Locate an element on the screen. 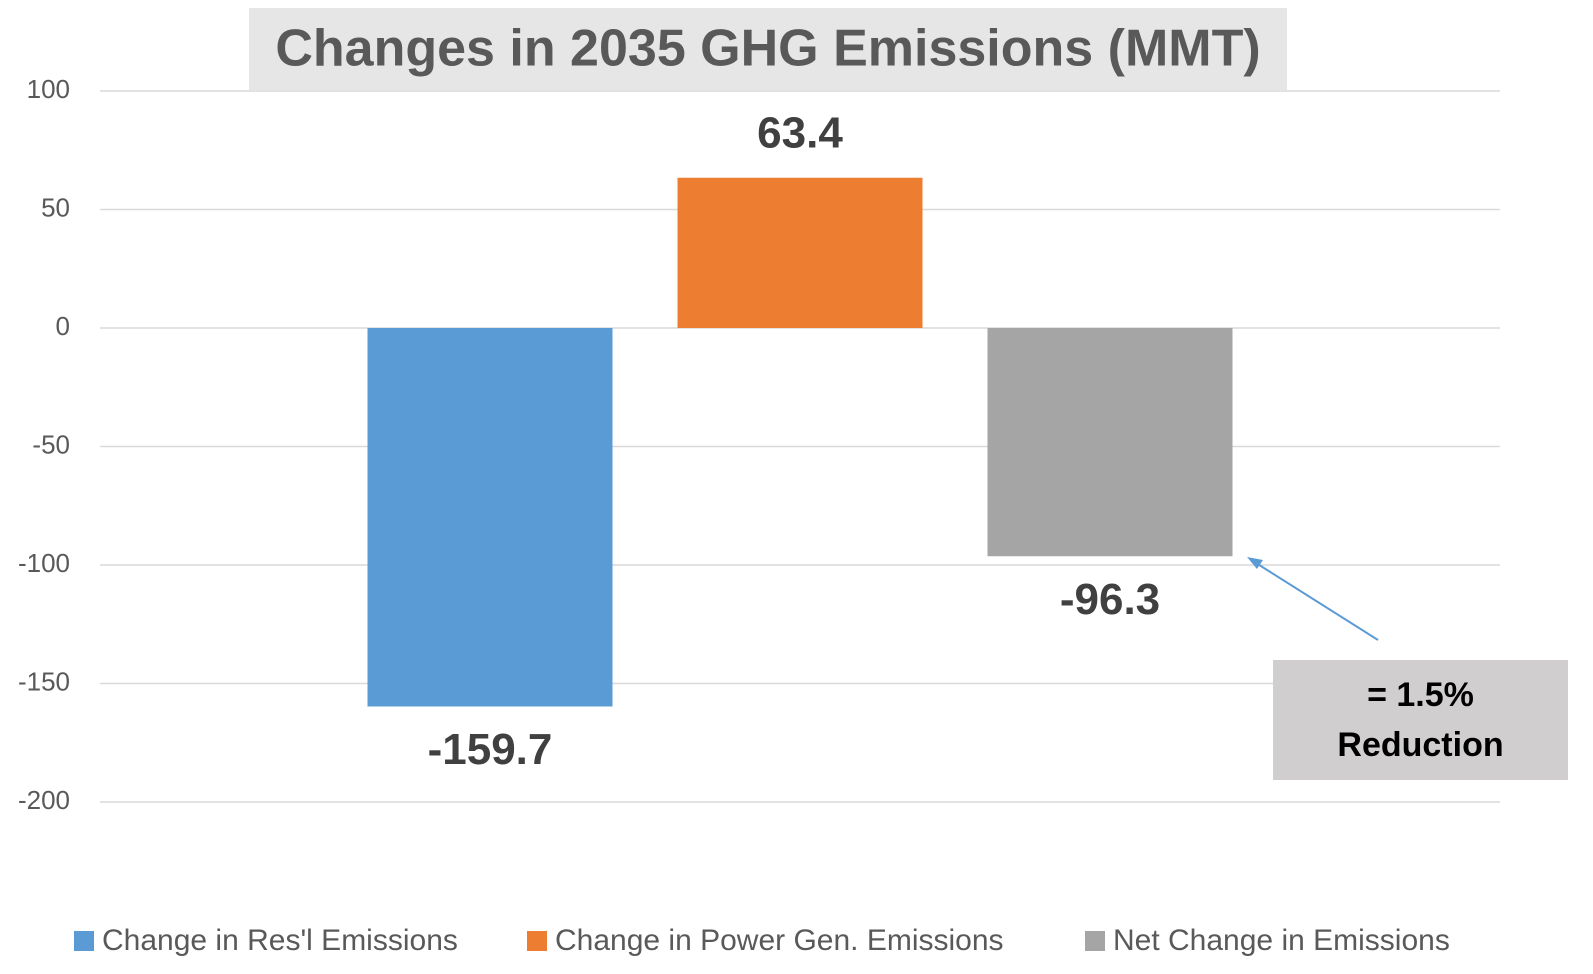 The height and width of the screenshot is (974, 1593). arrow-head is located at coordinates (1255, 563).